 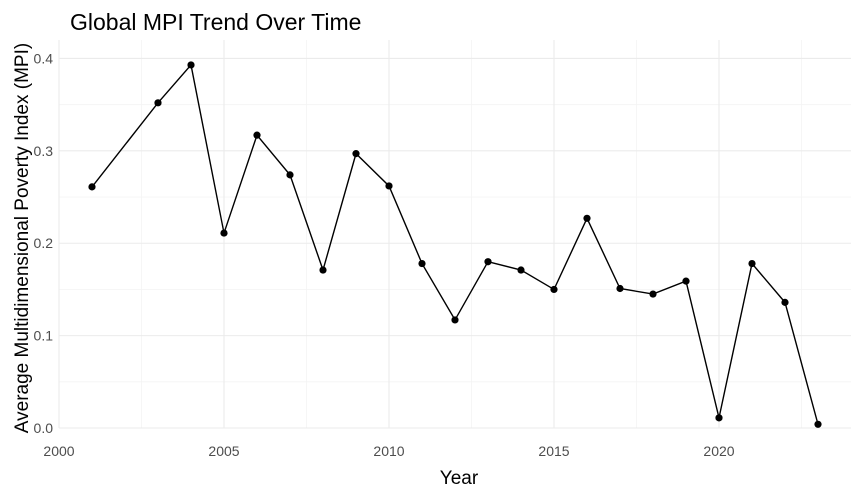 What do you see at coordinates (44, 58) in the screenshot?
I see `y-tick-label: 0.4` at bounding box center [44, 58].